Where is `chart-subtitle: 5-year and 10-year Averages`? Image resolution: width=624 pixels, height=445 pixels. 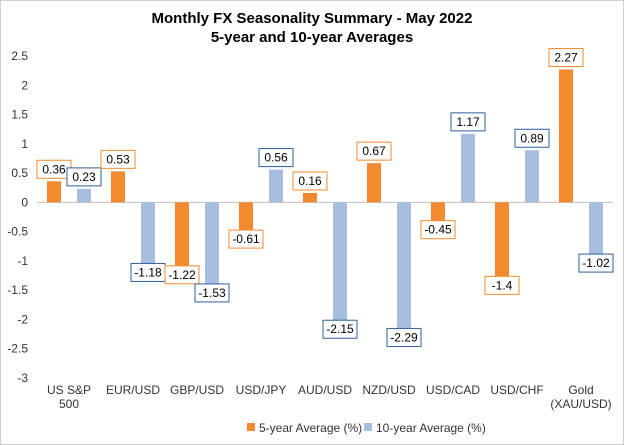 chart-subtitle: 5-year and 10-year Averages is located at coordinates (312, 37).